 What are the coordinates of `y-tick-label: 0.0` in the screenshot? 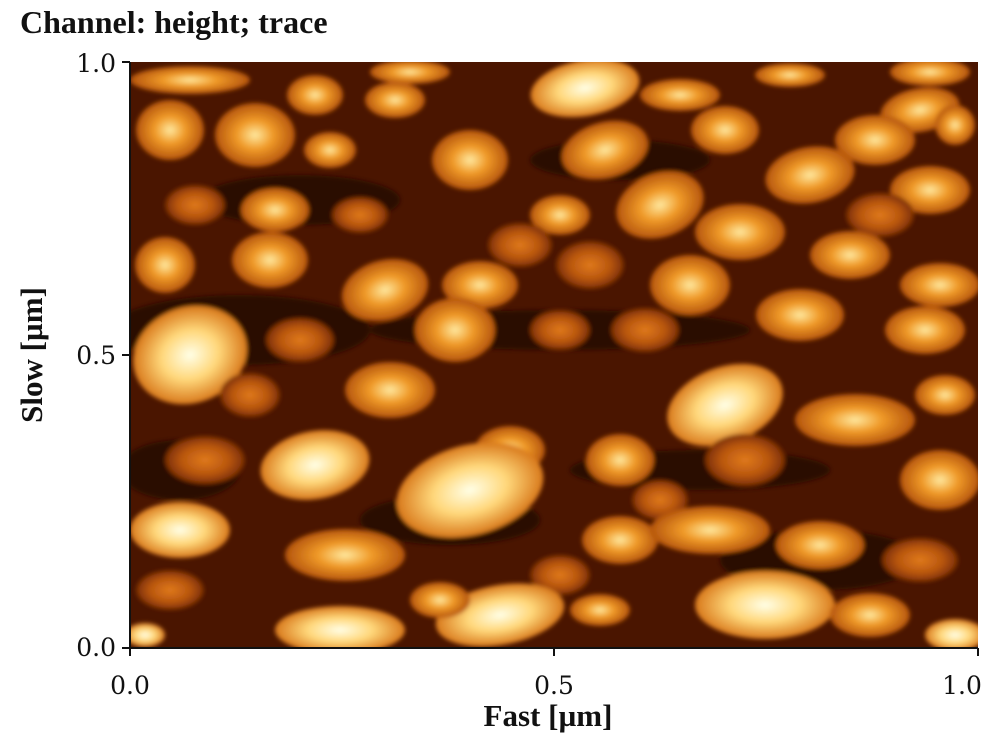 It's located at (96, 647).